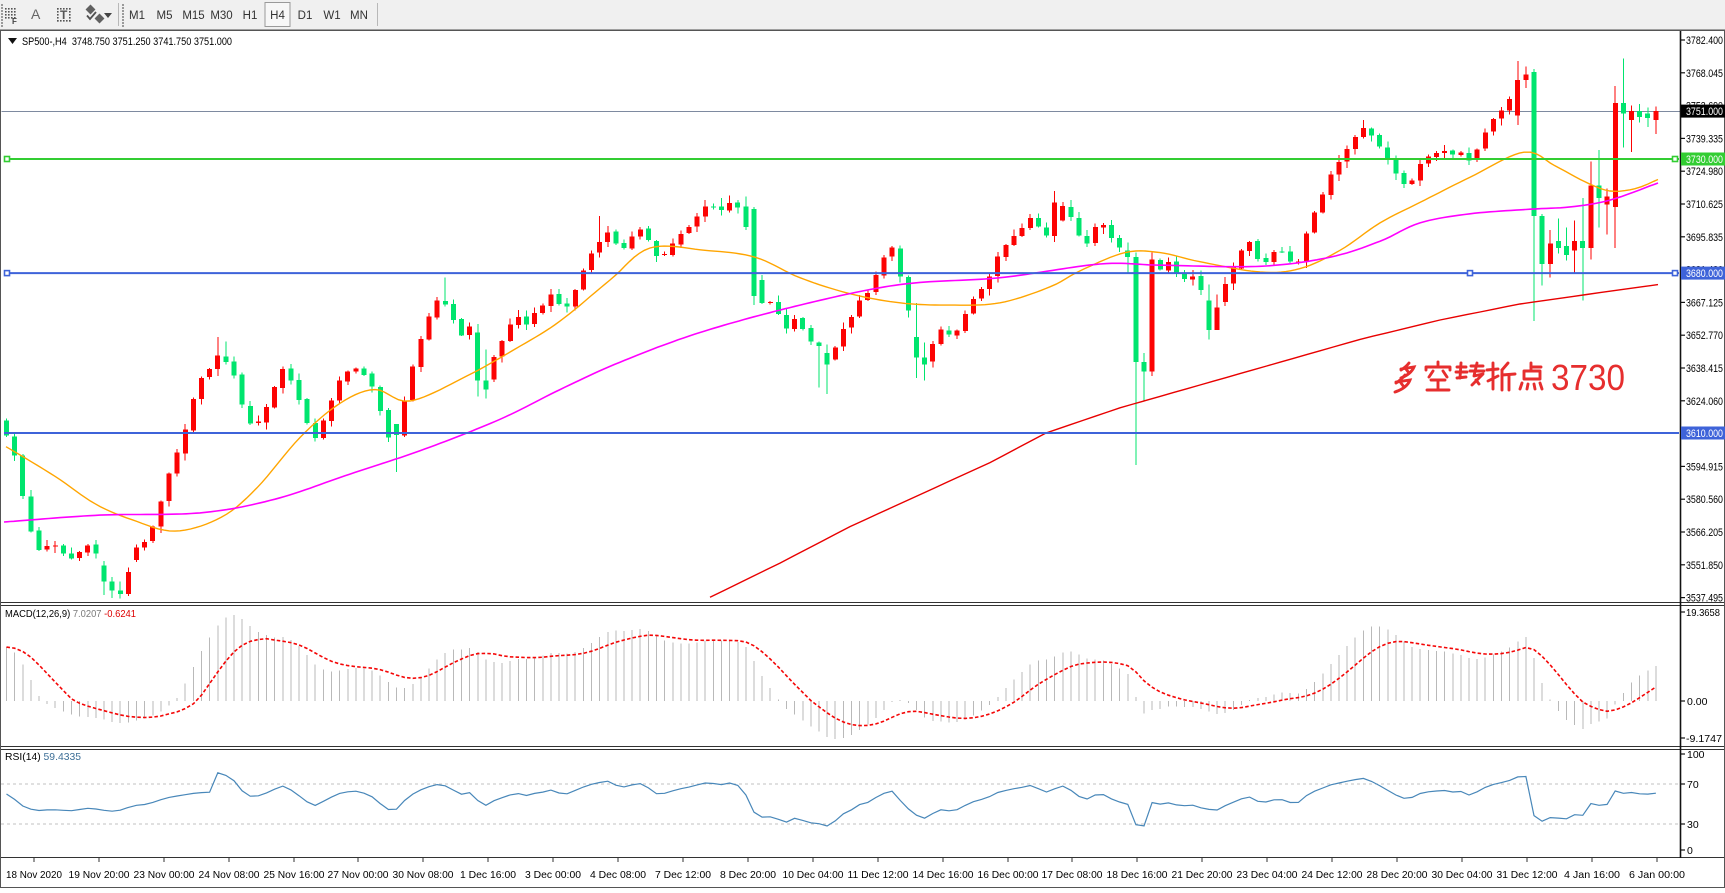 This screenshot has width=1725, height=893. What do you see at coordinates (1704, 599) in the screenshot?
I see `svg-text: 3537.495` at bounding box center [1704, 599].